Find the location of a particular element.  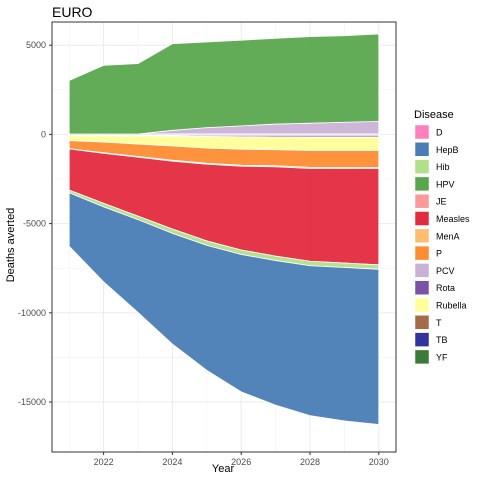

x-tick-label: 2022 is located at coordinates (104, 462).